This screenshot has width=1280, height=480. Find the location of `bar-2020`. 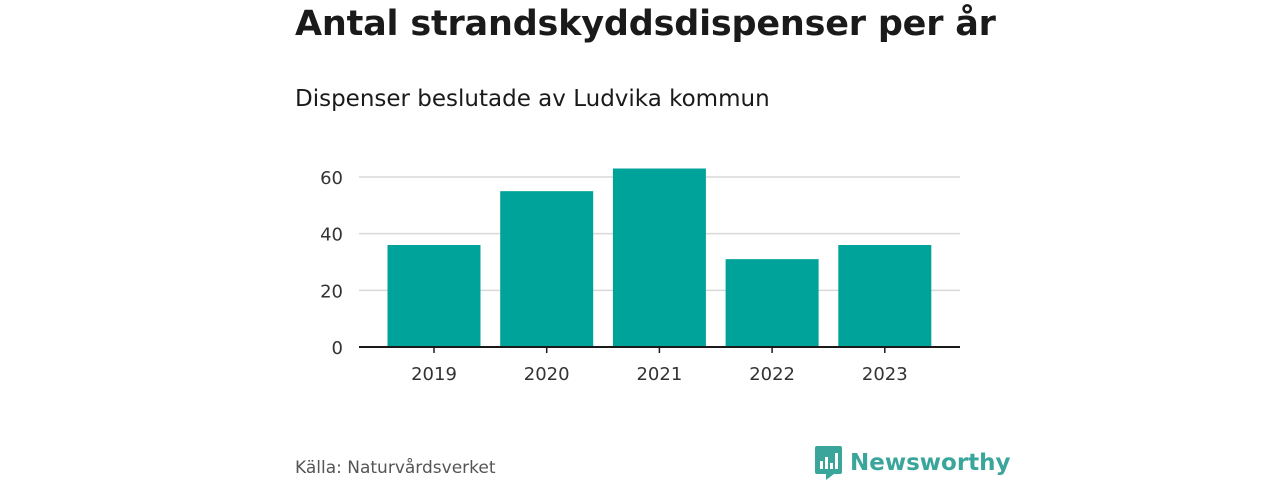

bar-2020 is located at coordinates (547, 269).